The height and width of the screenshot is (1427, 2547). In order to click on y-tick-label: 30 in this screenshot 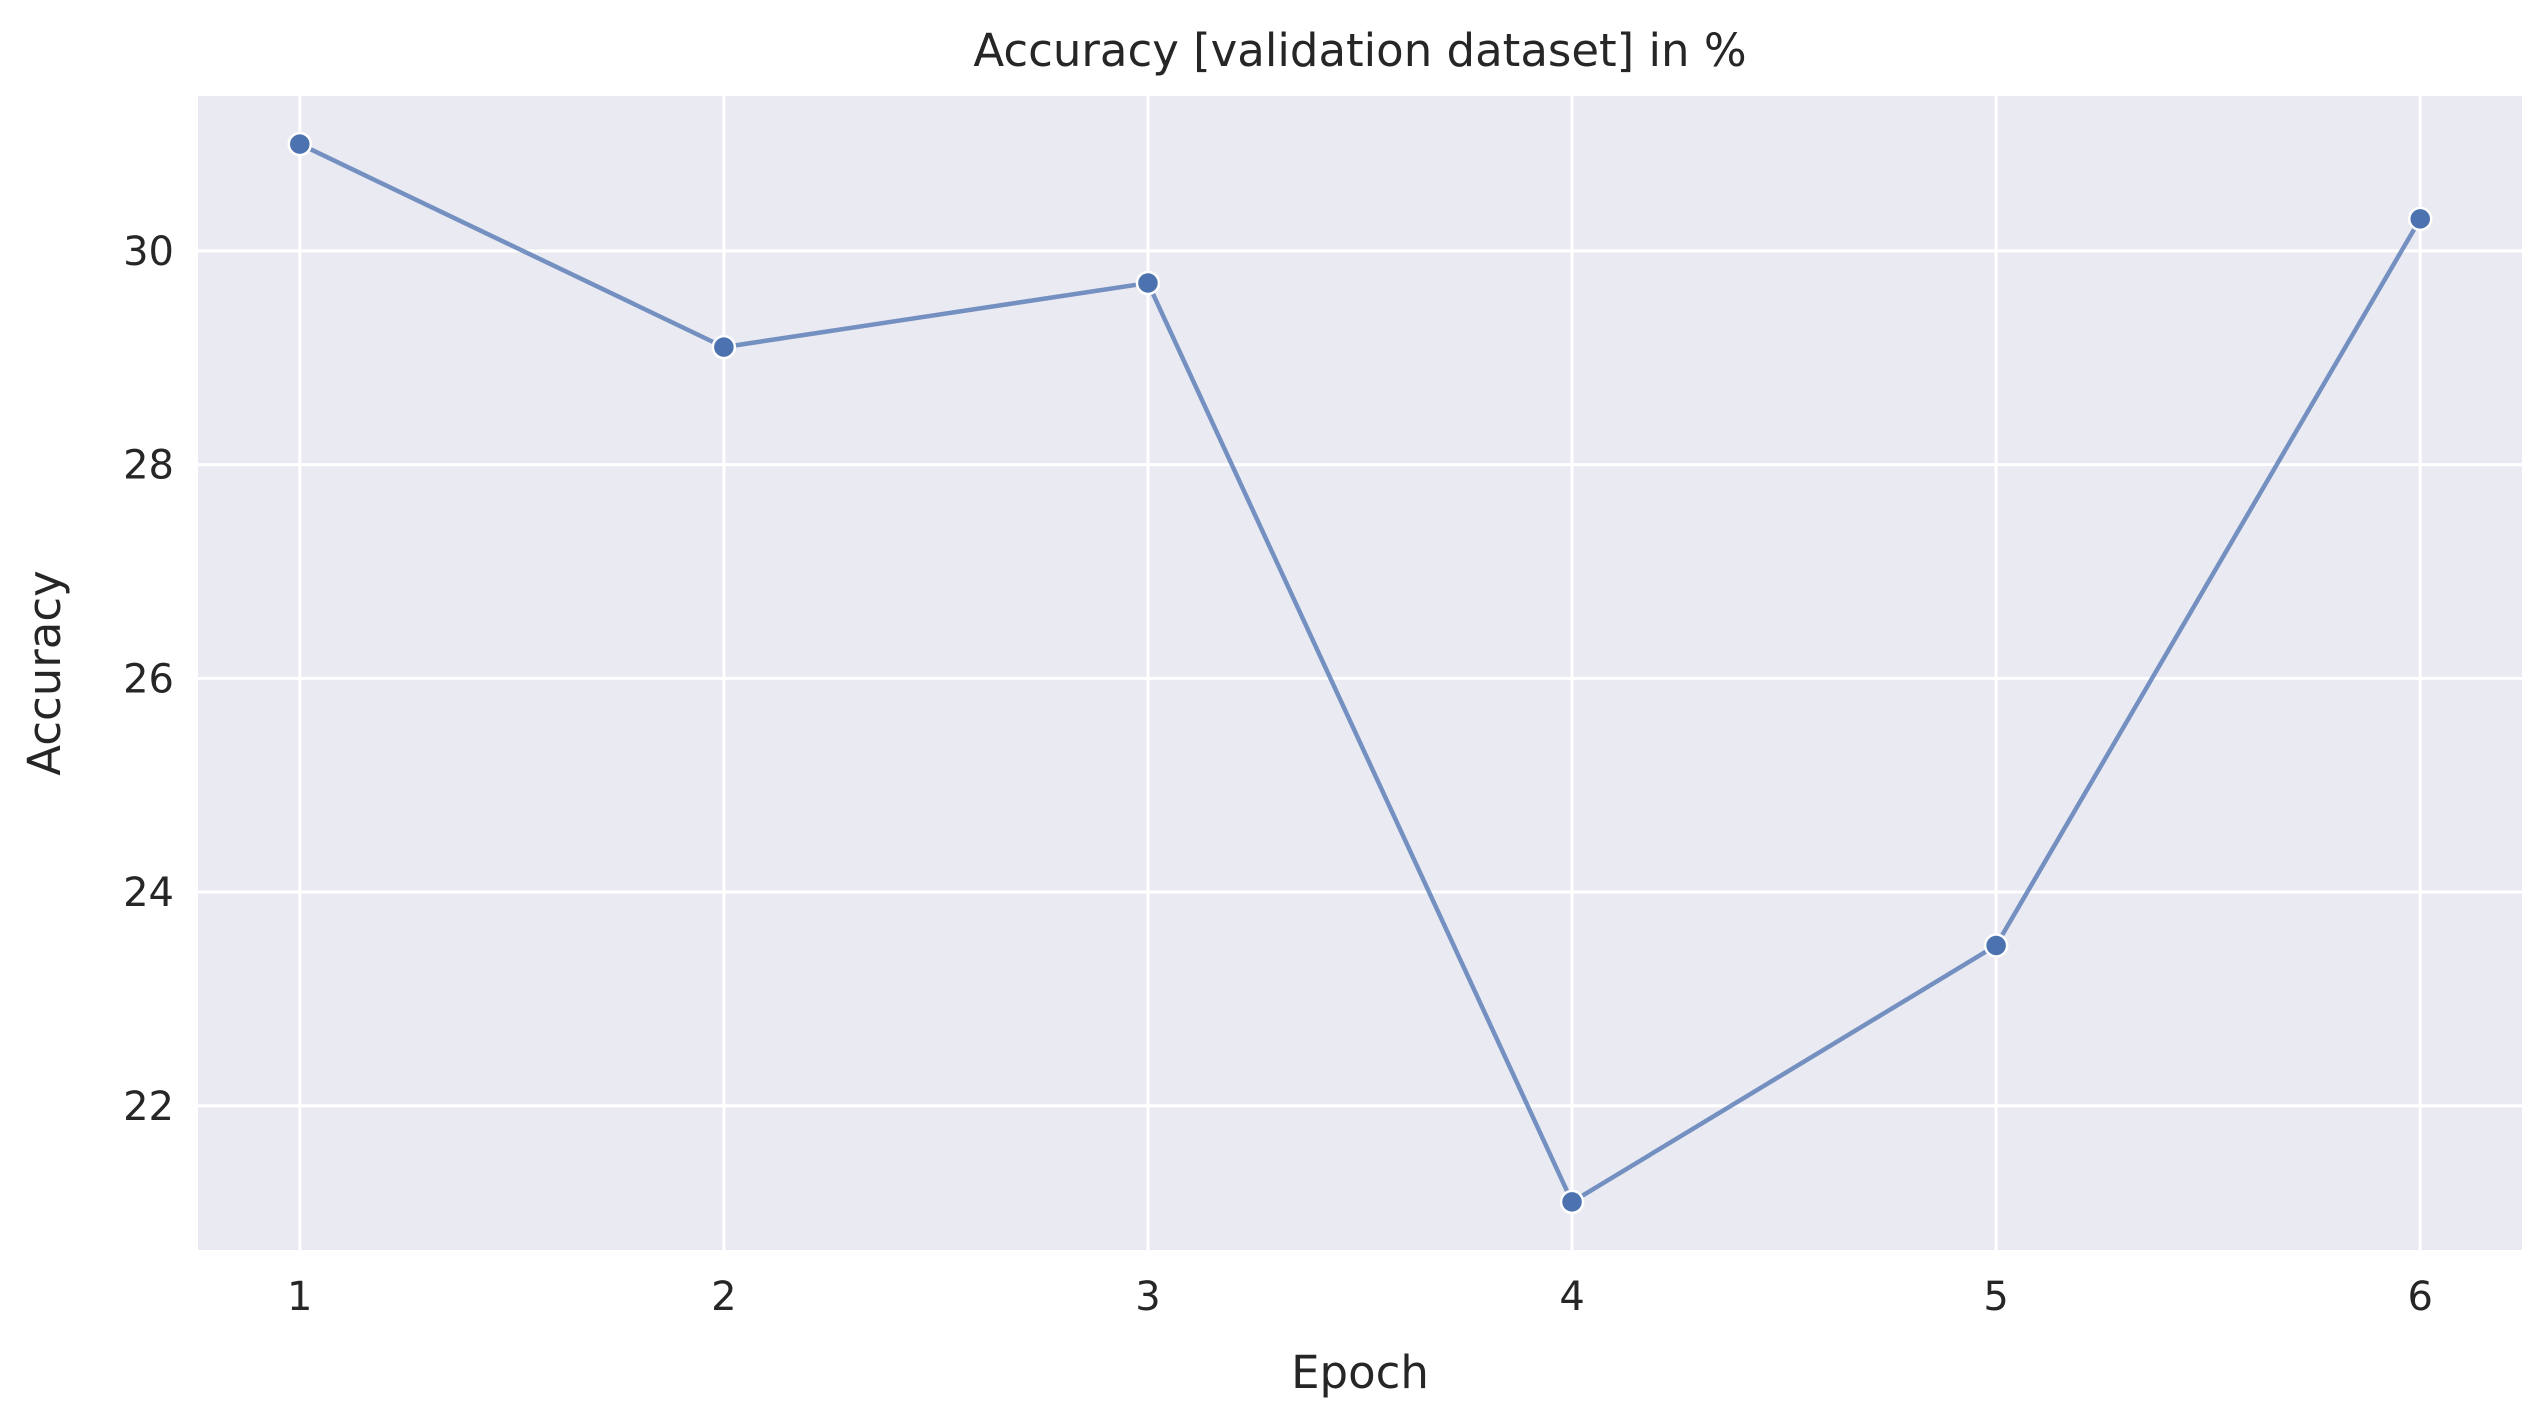, I will do `click(148, 252)`.